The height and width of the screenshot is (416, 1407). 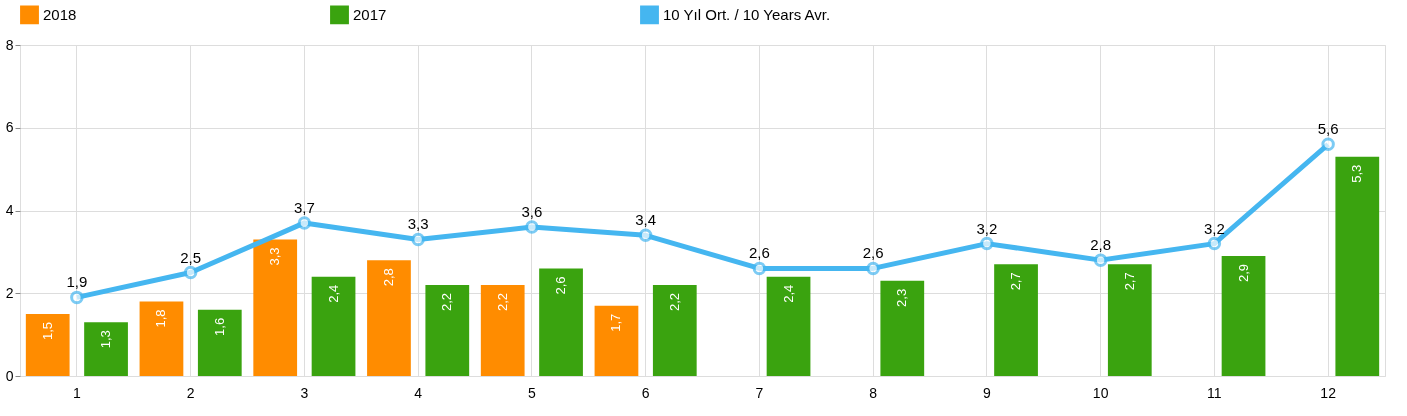 I want to click on data-label: 1,3, so click(x=106, y=339).